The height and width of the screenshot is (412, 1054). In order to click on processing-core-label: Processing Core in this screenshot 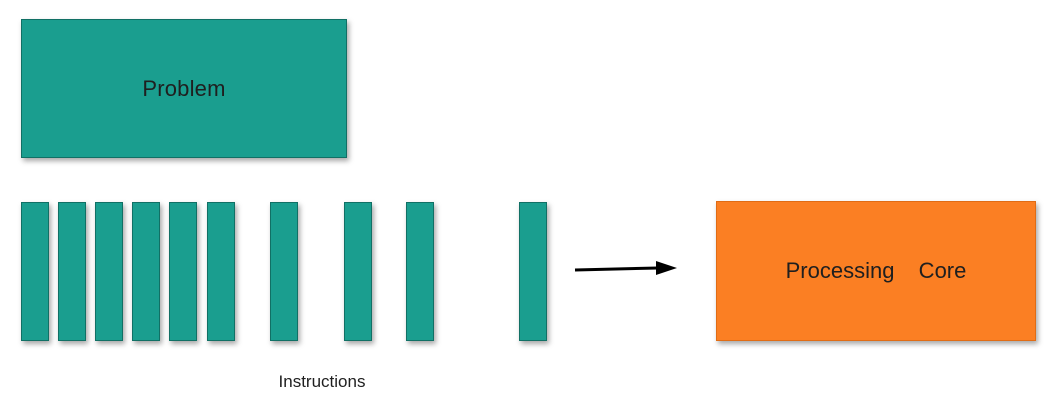, I will do `click(876, 271)`.